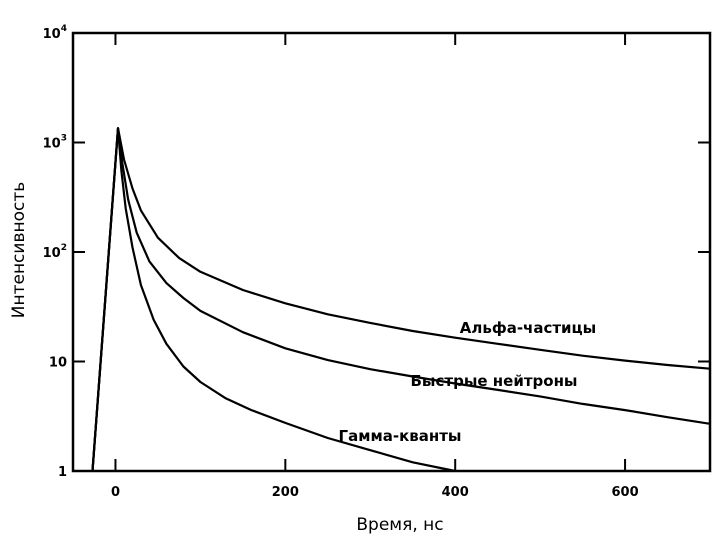 This screenshot has width=714, height=555. I want to click on x-tick-label: 400, so click(455, 492).